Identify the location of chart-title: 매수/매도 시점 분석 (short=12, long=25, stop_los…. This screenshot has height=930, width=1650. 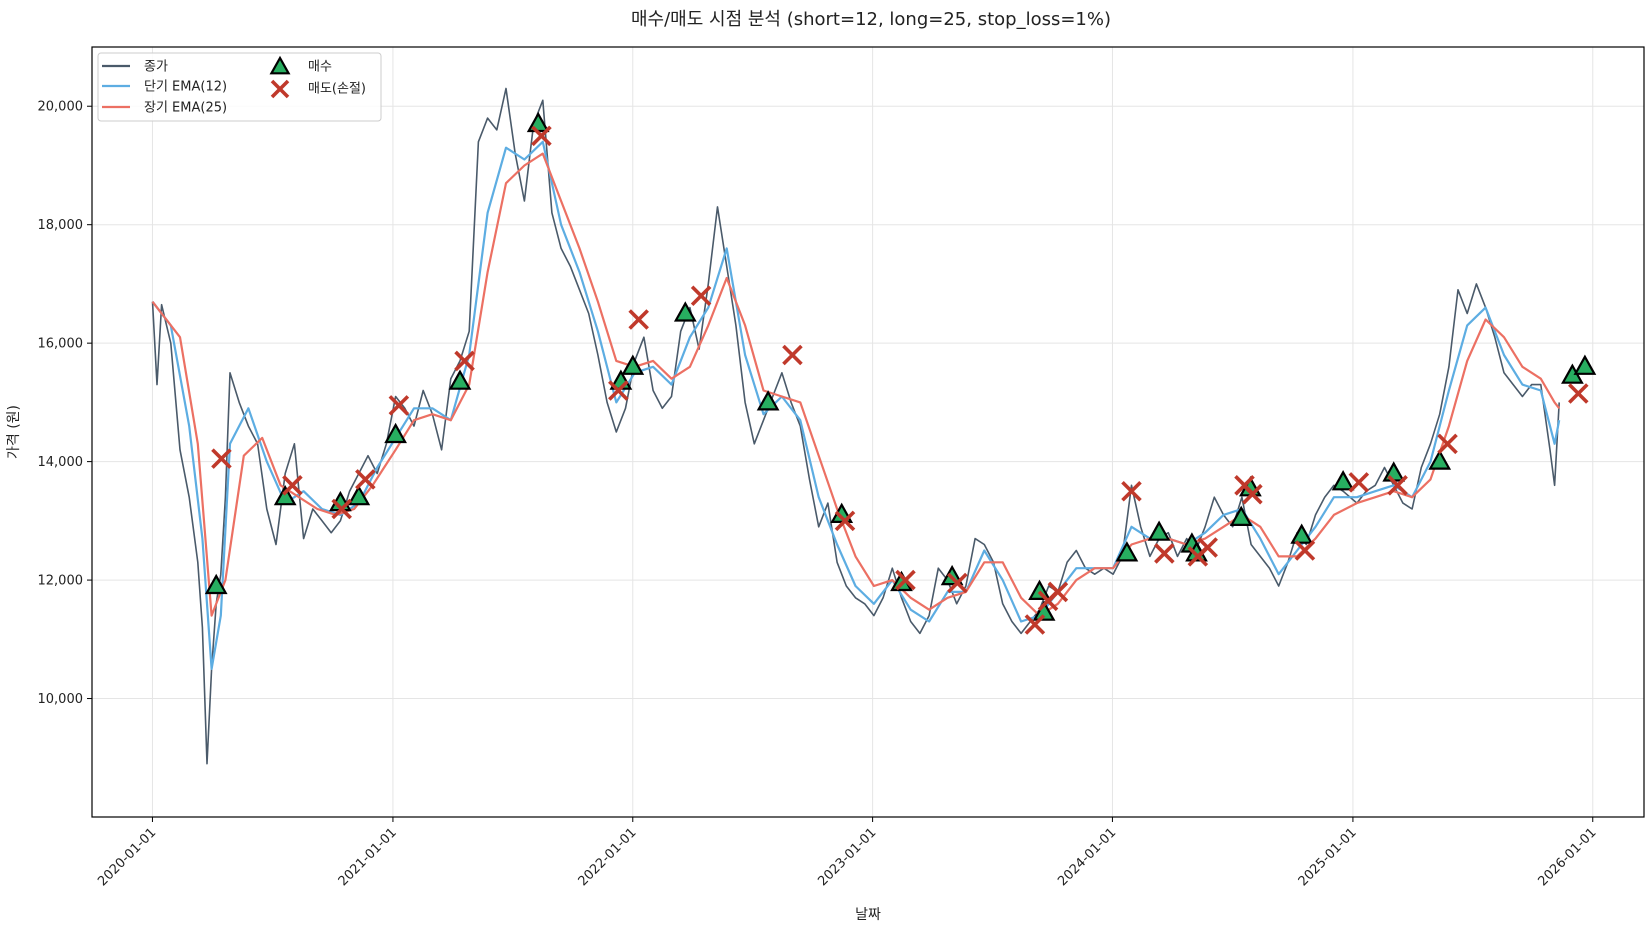
(871, 19).